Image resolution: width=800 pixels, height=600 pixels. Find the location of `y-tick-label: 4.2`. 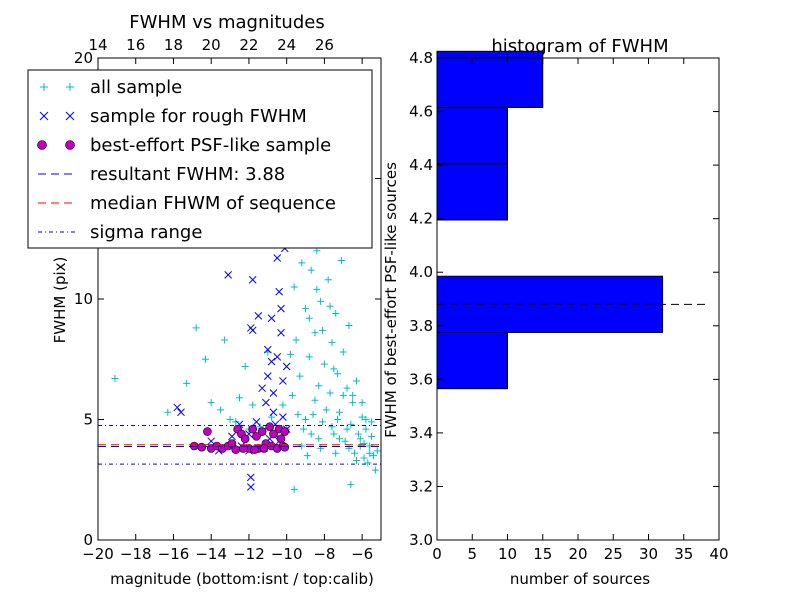

y-tick-label: 4.2 is located at coordinates (421, 219).